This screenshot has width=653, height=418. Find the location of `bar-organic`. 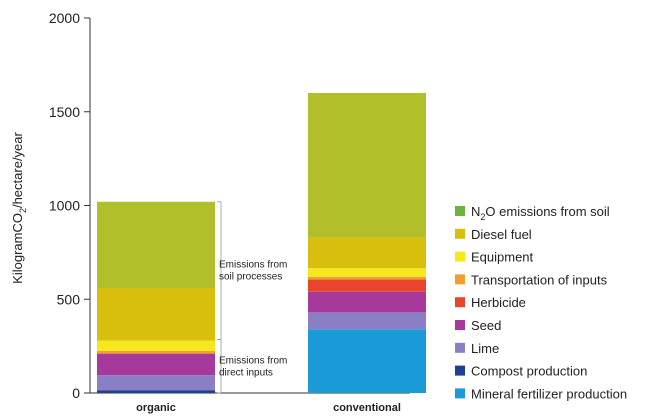

bar-organic is located at coordinates (156, 297).